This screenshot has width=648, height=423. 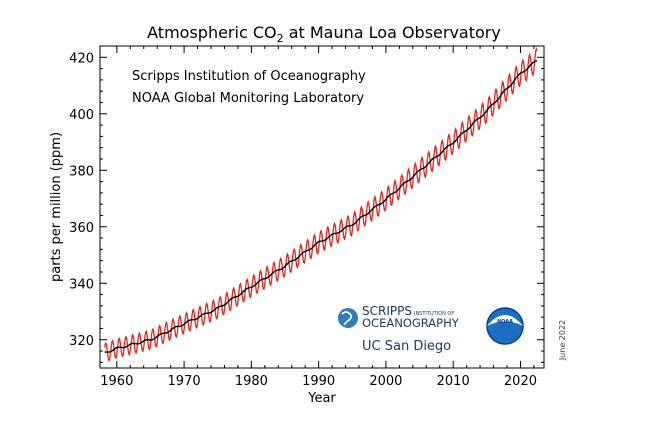 I want to click on scripps-logo: SCRIPPS INSTITUTION OF OCEANOGRAPHY, so click(x=399, y=317).